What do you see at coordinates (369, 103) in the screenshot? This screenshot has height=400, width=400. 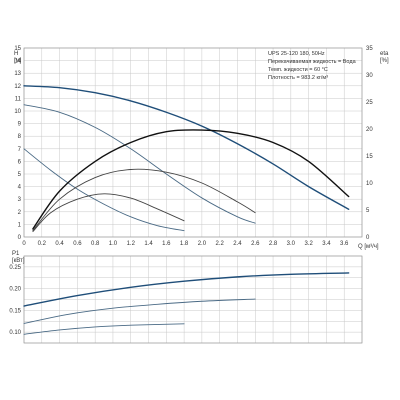 I see `efficiency-tick-label: 25` at bounding box center [369, 103].